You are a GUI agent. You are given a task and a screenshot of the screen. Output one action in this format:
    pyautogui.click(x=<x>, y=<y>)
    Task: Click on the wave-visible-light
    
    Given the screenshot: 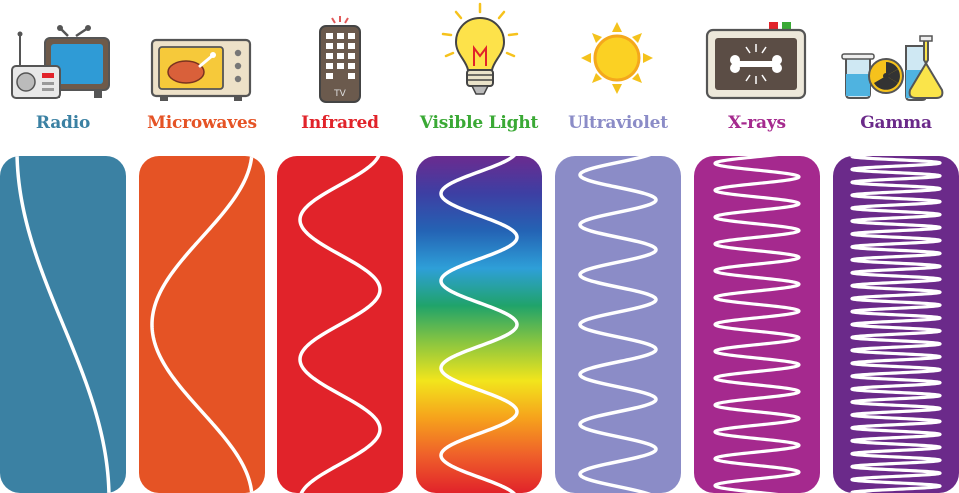 What is the action you would take?
    pyautogui.click(x=479, y=324)
    